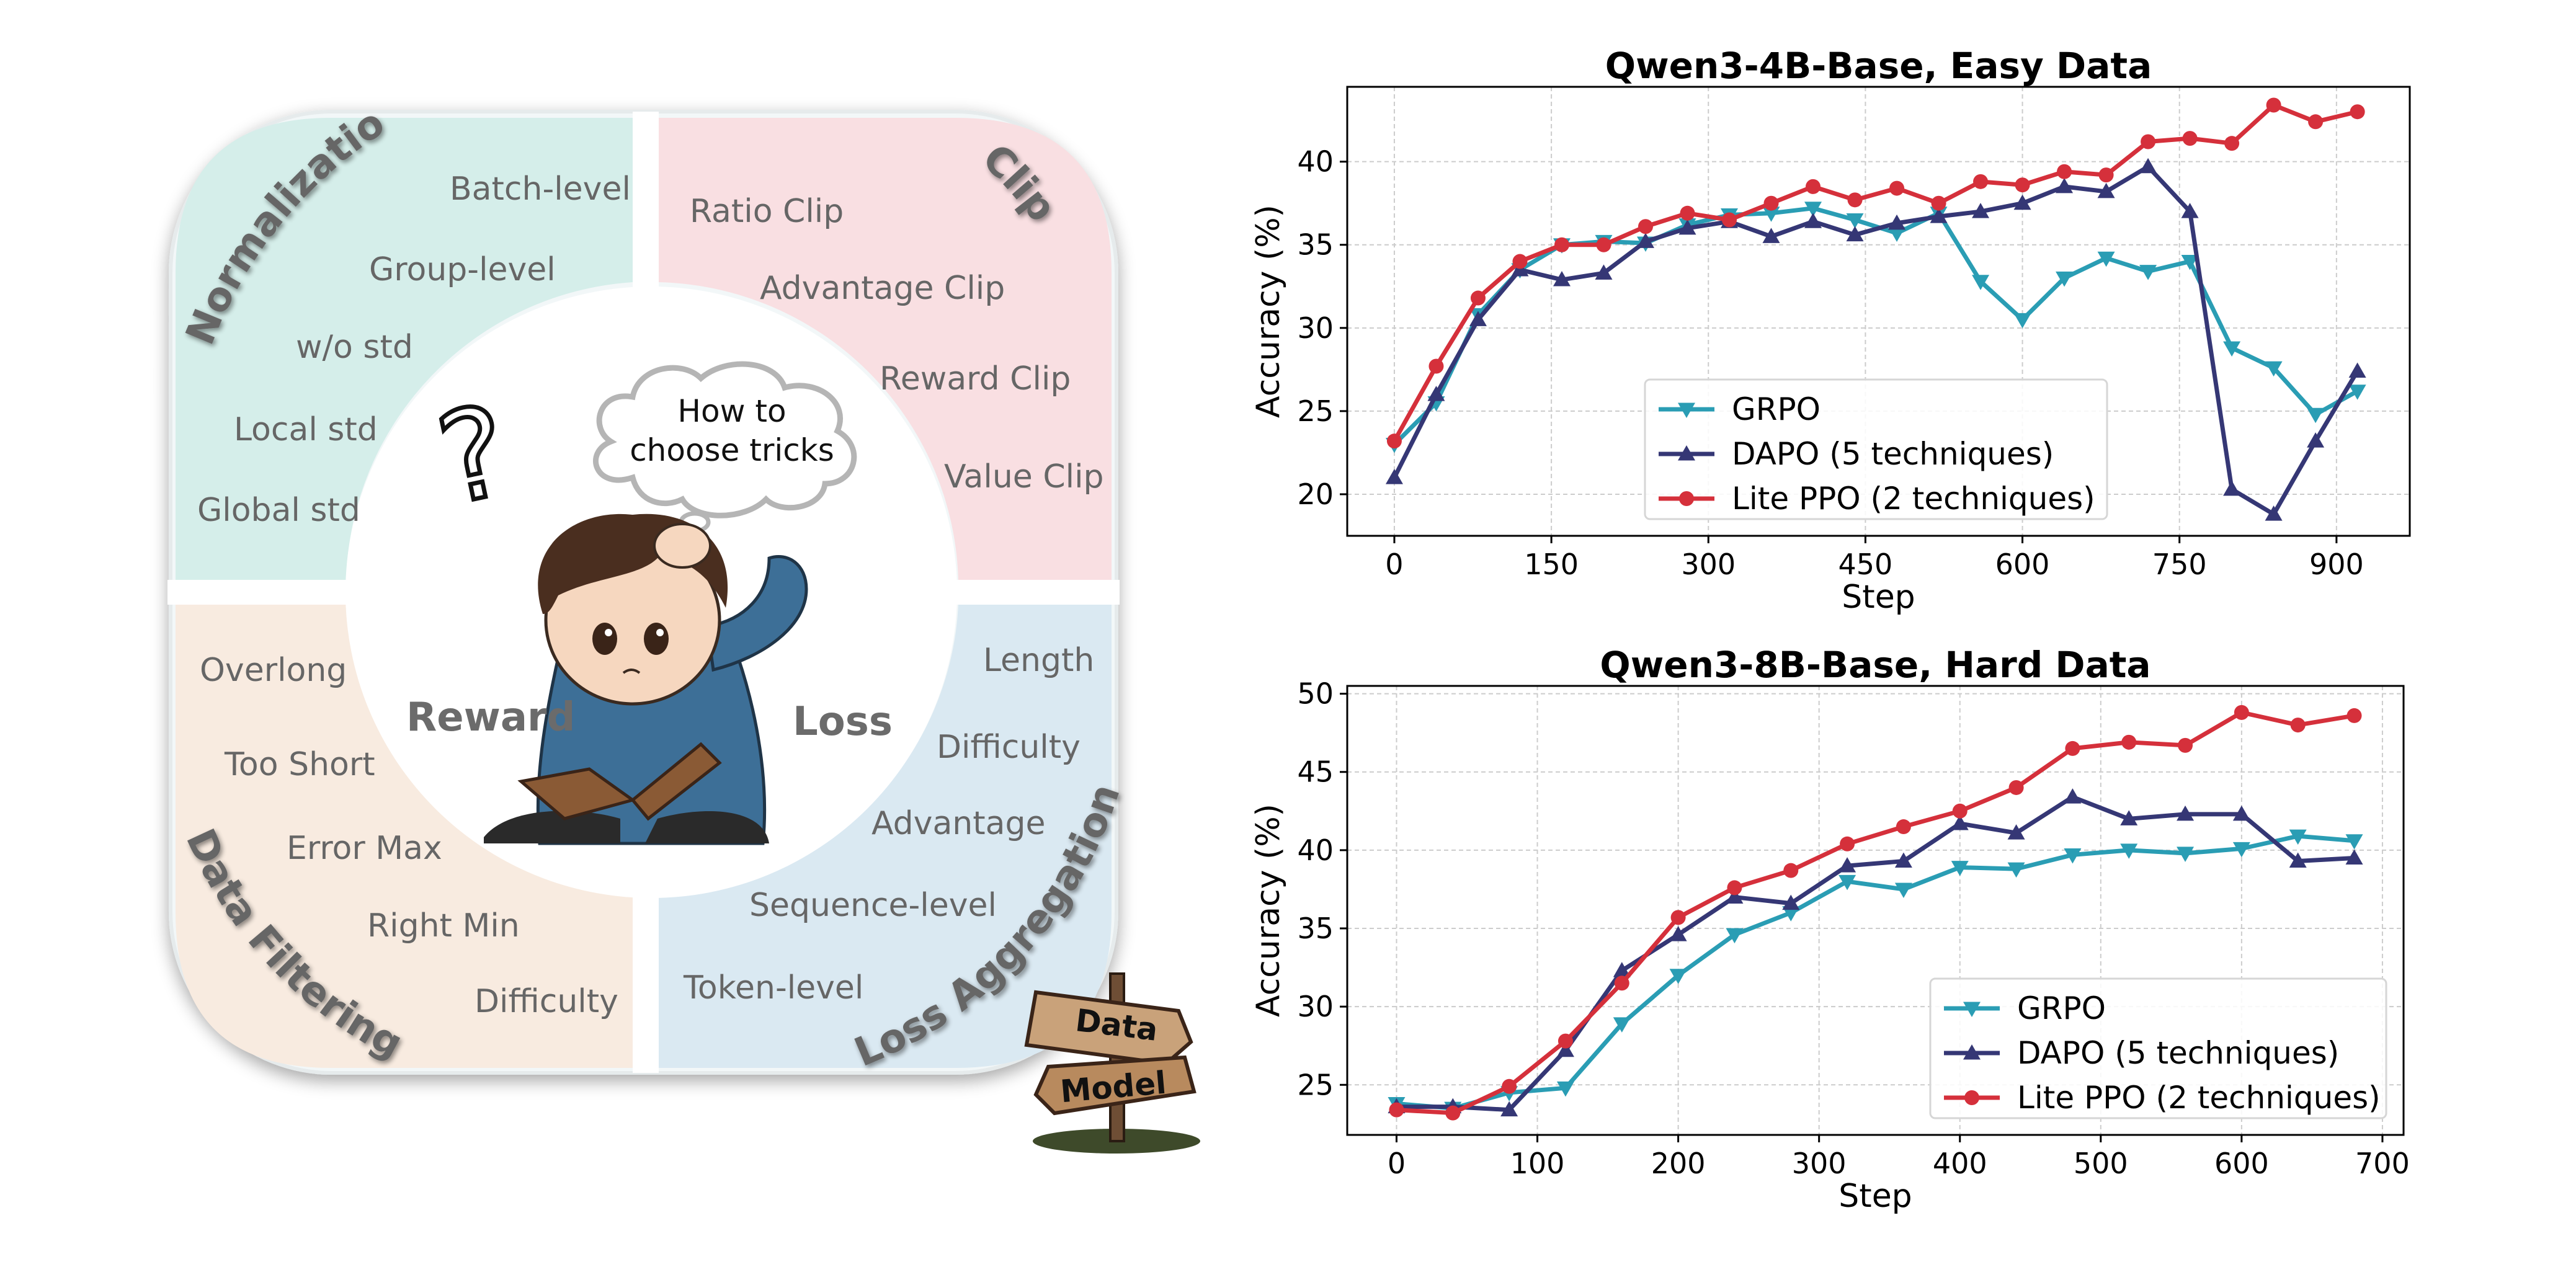 The width and height of the screenshot is (2576, 1267). I want to click on data-model-signpost: Data Model, so click(1112, 1063).